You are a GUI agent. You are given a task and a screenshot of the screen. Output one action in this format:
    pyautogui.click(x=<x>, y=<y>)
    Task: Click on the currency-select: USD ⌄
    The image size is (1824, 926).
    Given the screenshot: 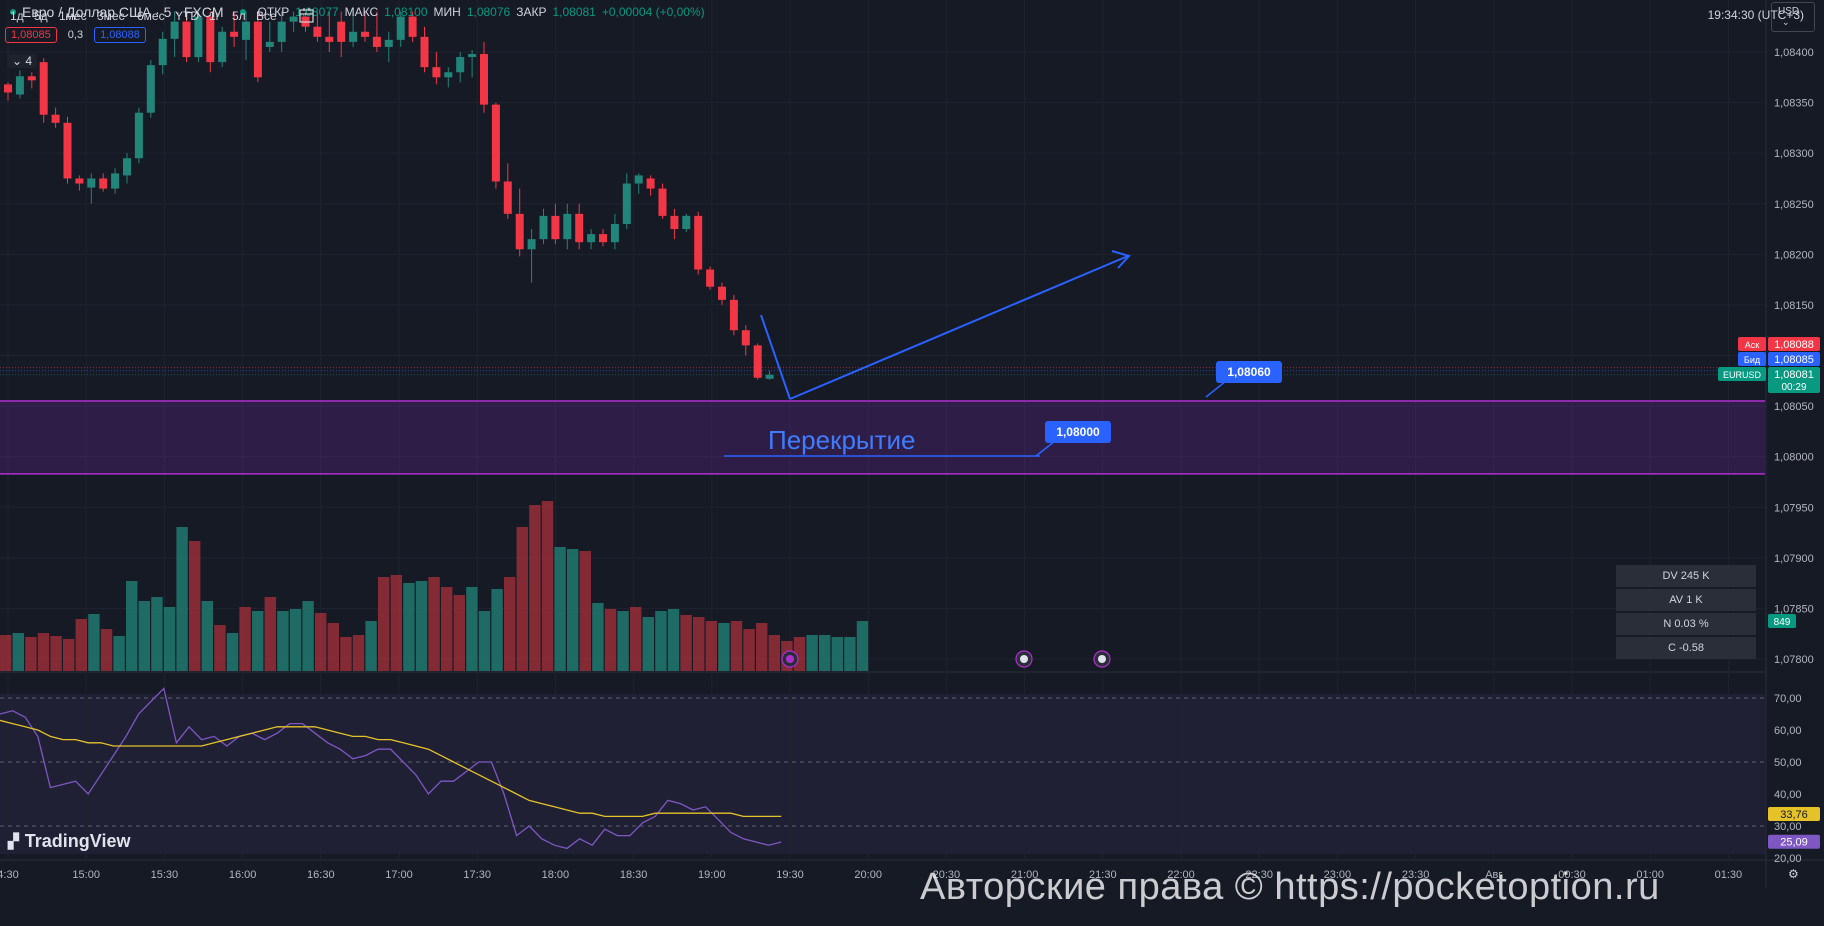 What is the action you would take?
    pyautogui.click(x=1793, y=17)
    